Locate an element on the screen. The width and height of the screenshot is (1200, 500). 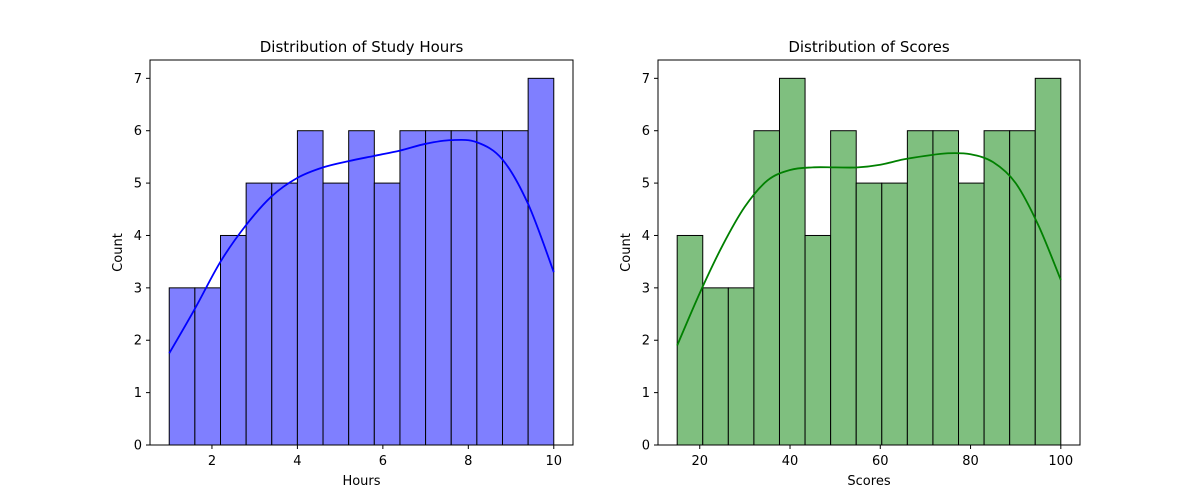
chart-2-kde-line is located at coordinates (869, 249).